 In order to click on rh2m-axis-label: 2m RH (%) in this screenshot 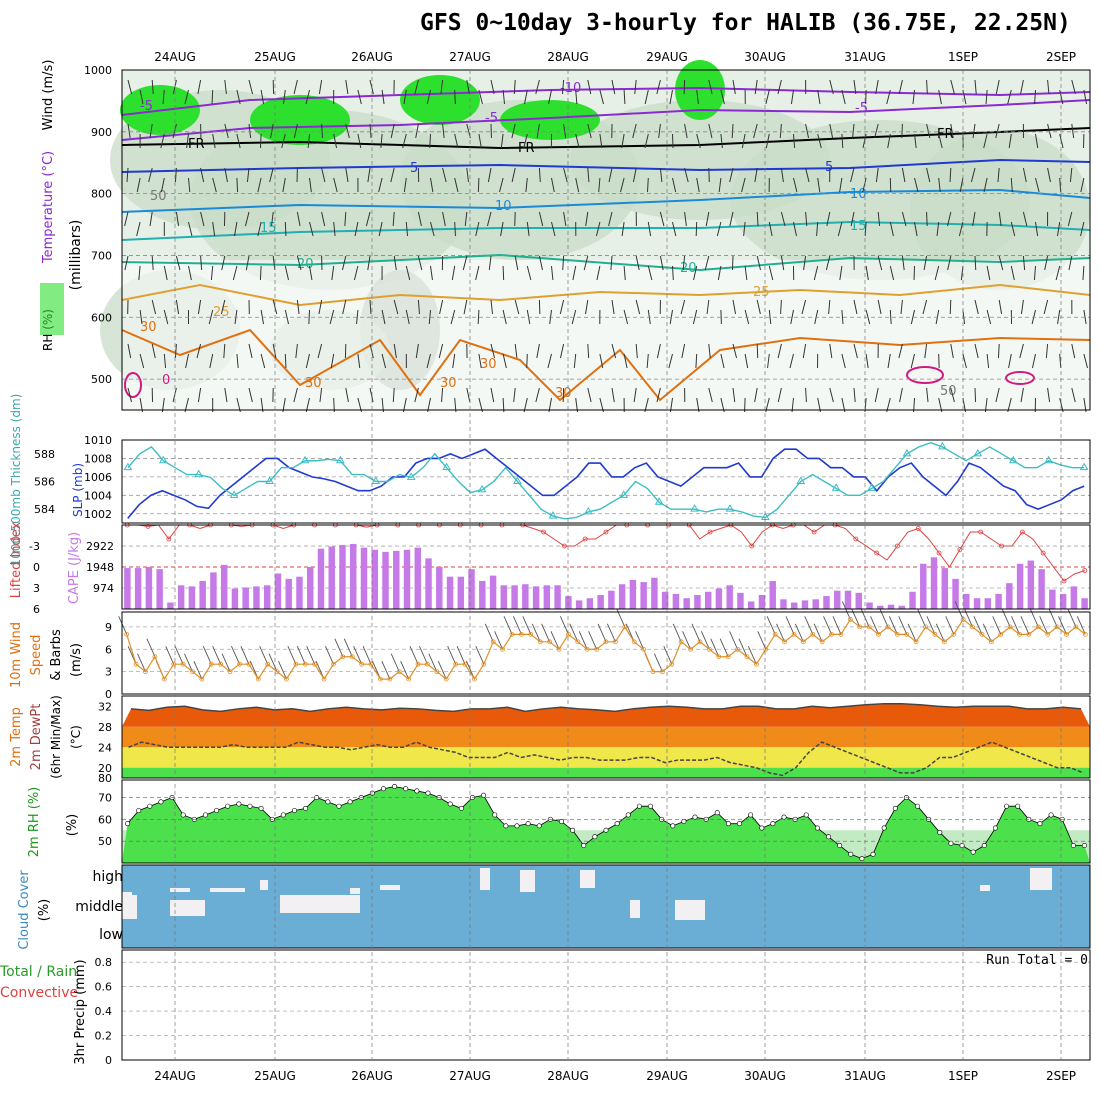, I will do `click(34, 822)`.